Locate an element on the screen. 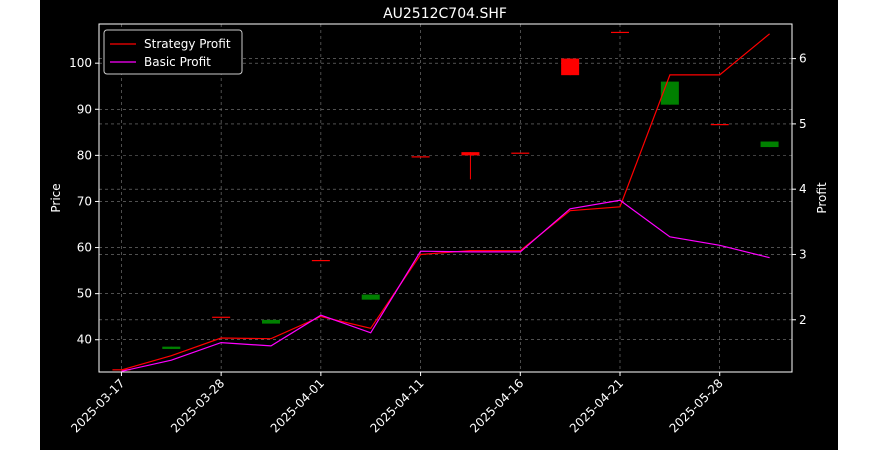 Image resolution: width=878 pixels, height=450 pixels. y-right-tick-label: 4 is located at coordinates (803, 189).